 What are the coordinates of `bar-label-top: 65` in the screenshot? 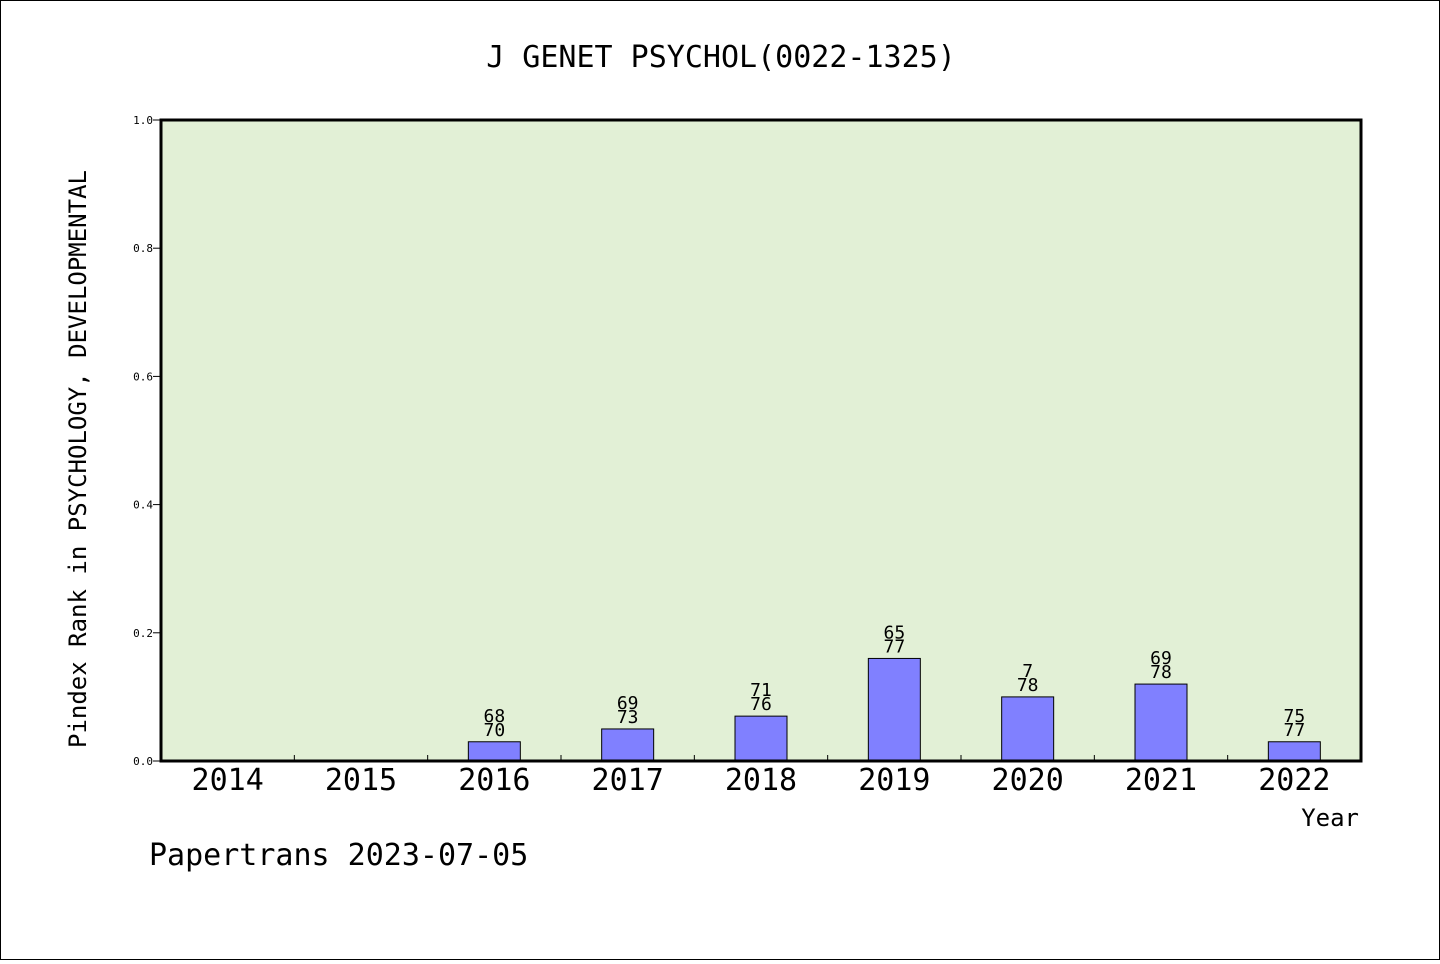 It's located at (894, 632).